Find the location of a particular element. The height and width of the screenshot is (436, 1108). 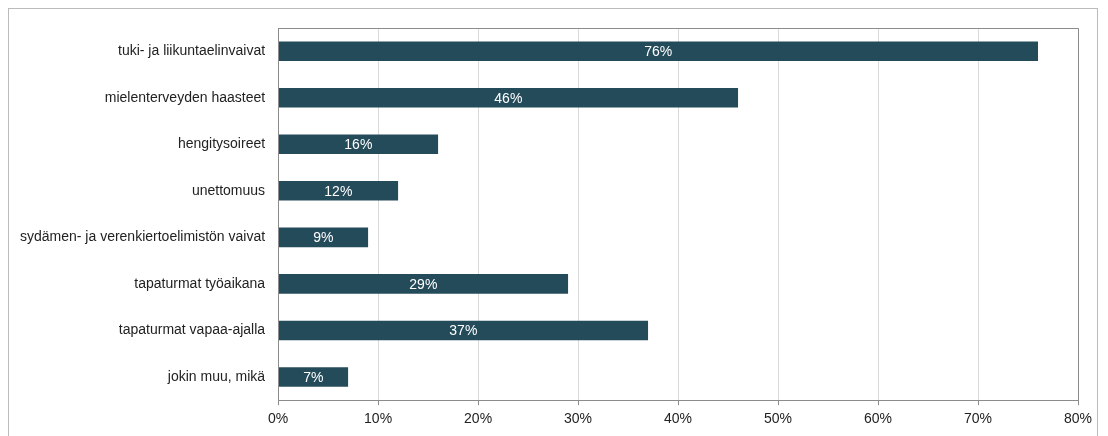

data-label: 37% is located at coordinates (463, 330).